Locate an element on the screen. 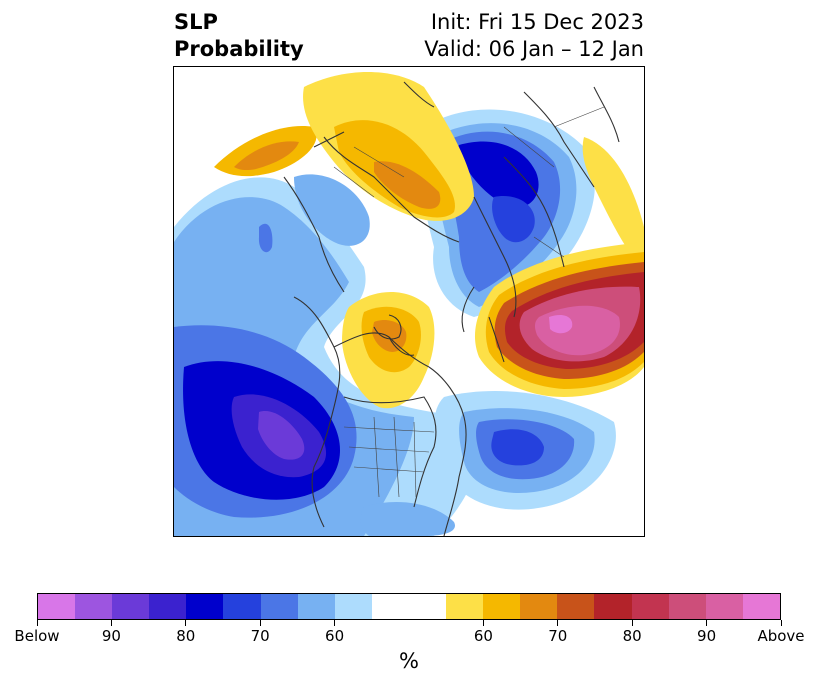  title-variable: SLP is located at coordinates (196, 22).